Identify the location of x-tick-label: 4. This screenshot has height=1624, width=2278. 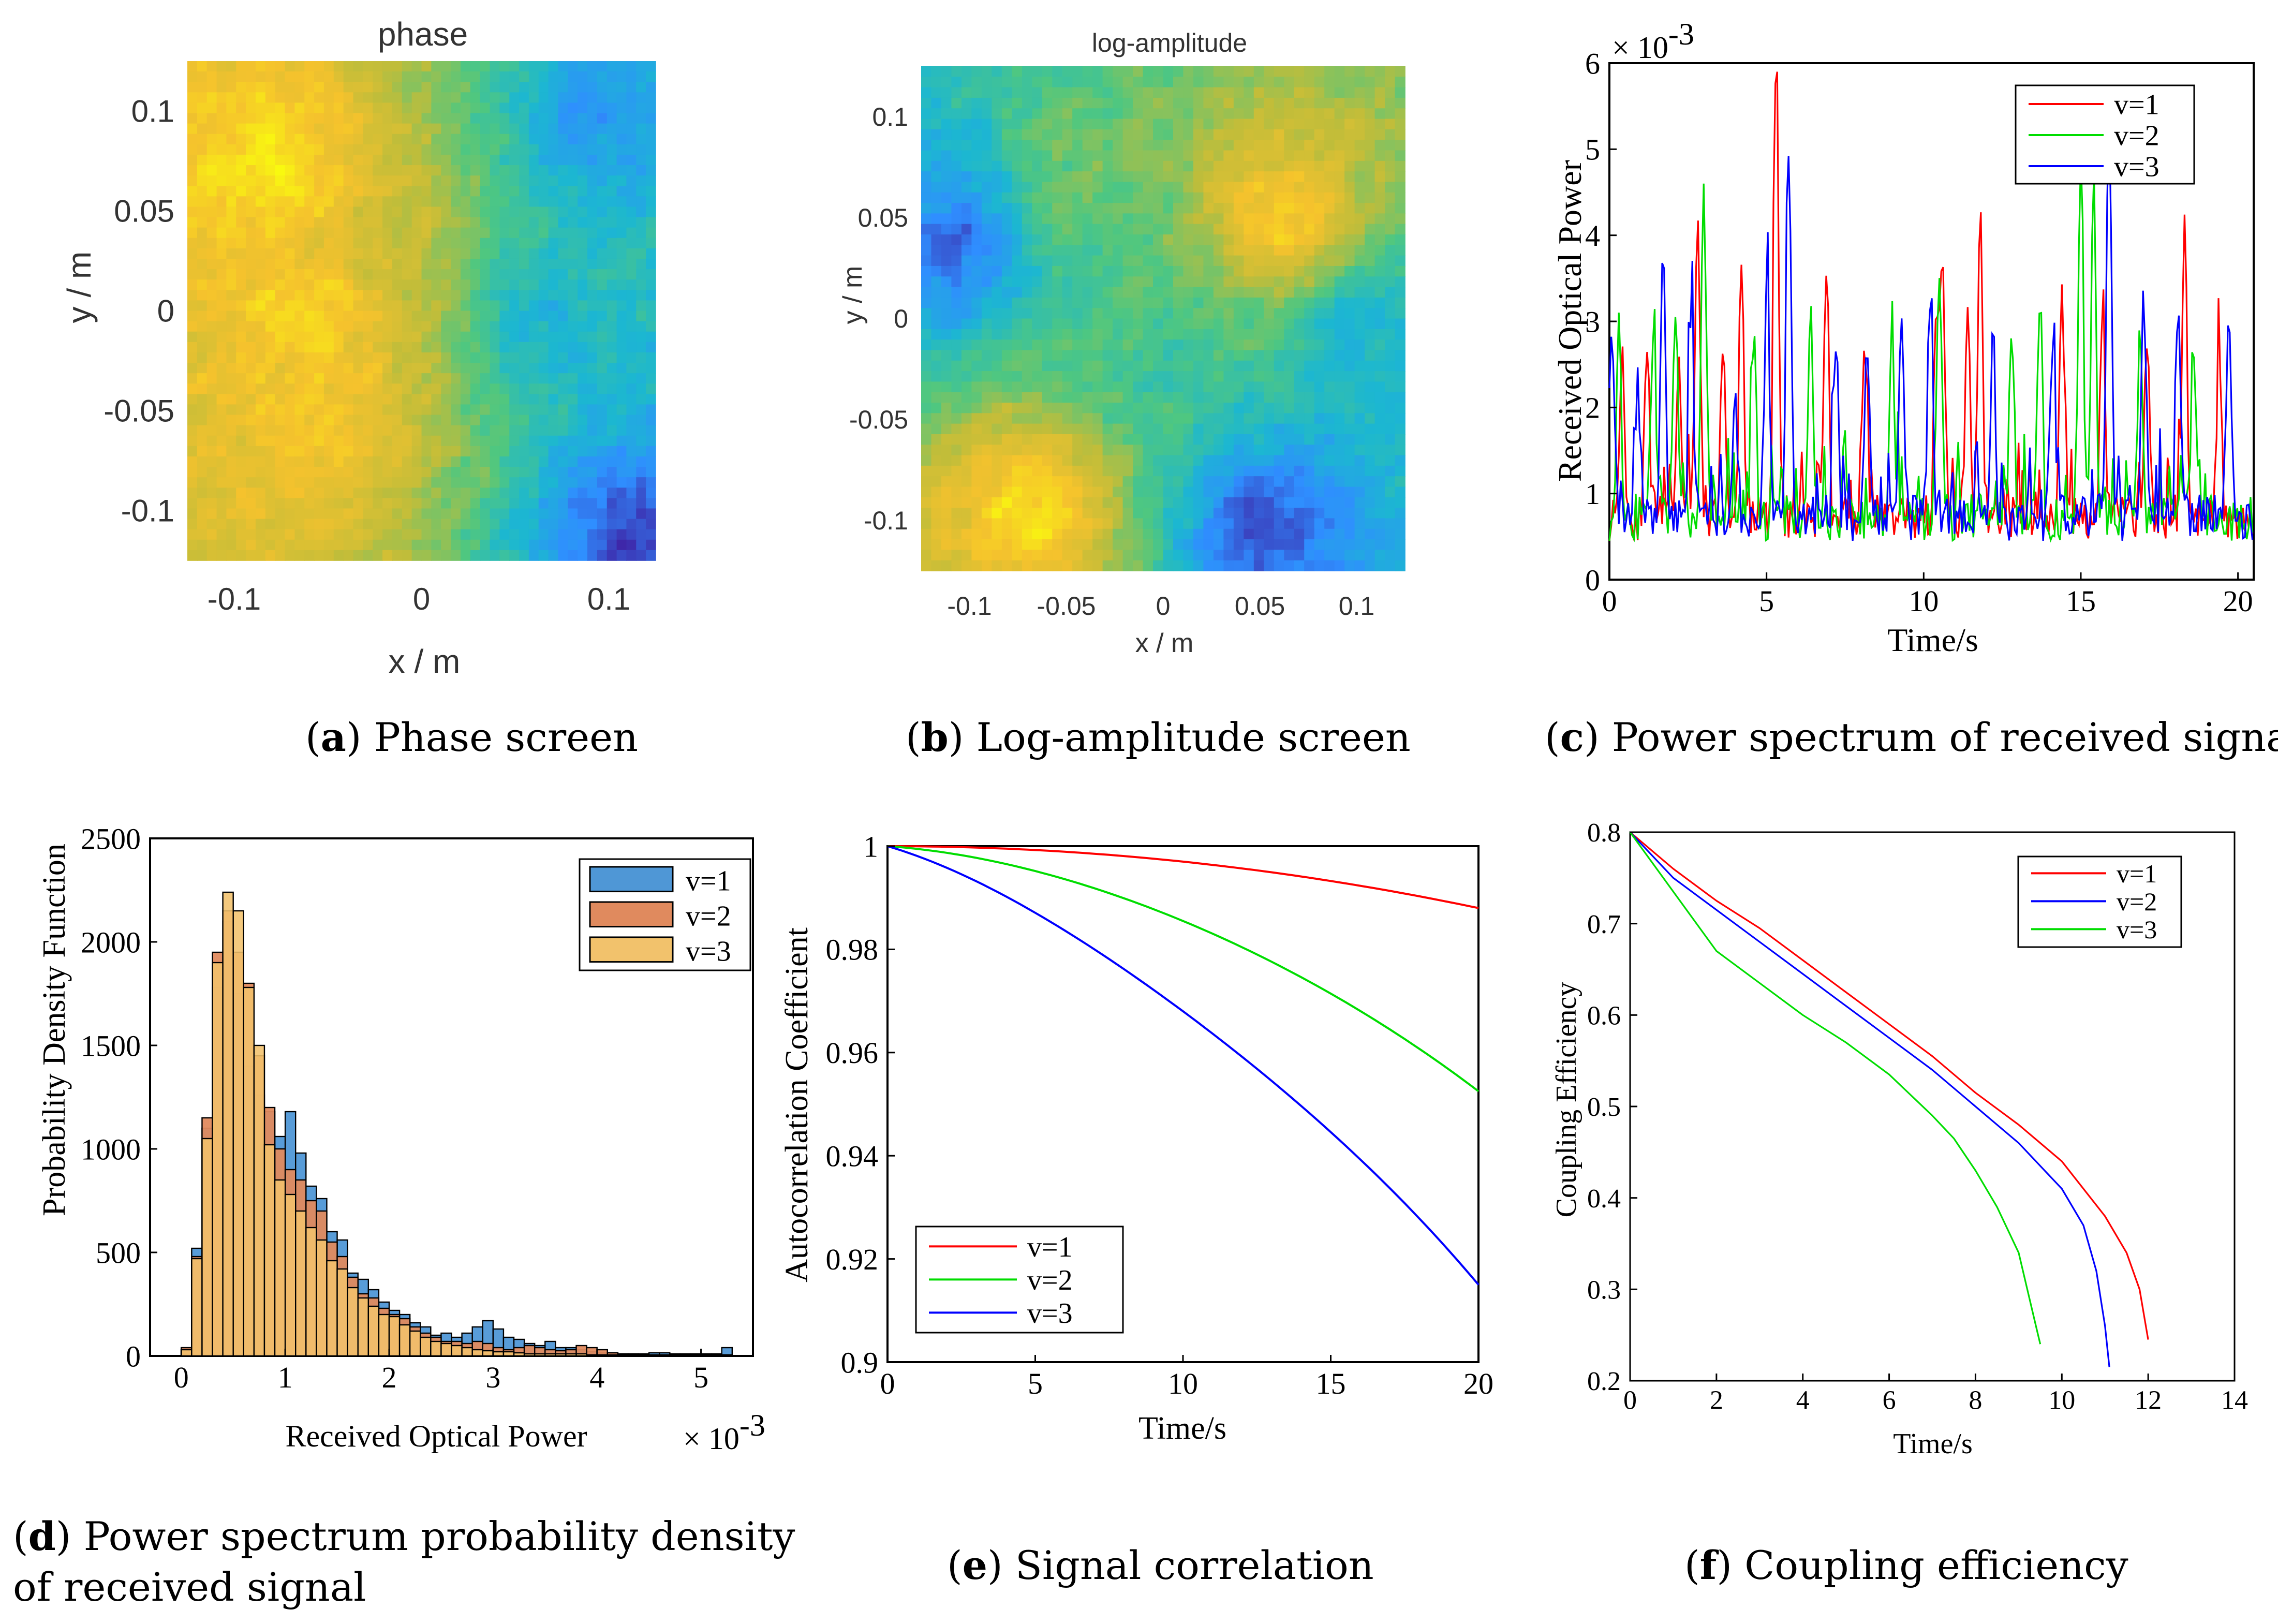
(596, 1377).